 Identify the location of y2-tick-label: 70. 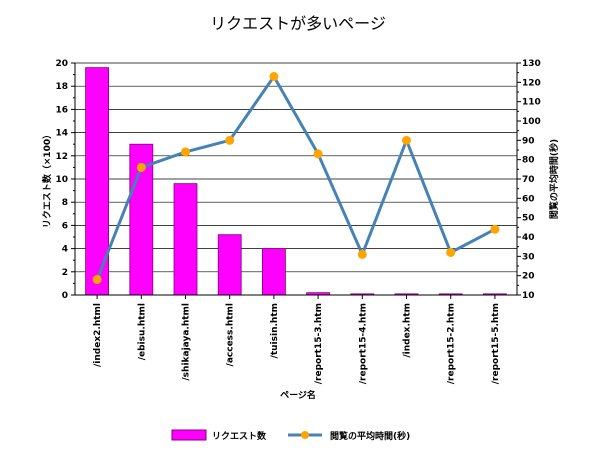
(528, 180).